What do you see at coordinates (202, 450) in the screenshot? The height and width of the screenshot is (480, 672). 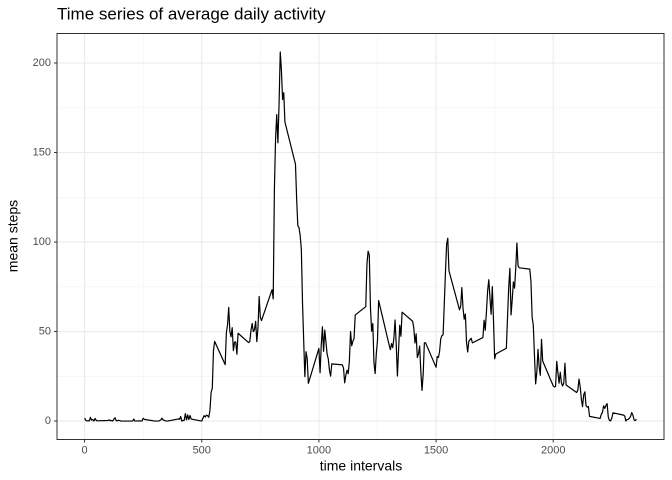 I see `x-tick-label: 500` at bounding box center [202, 450].